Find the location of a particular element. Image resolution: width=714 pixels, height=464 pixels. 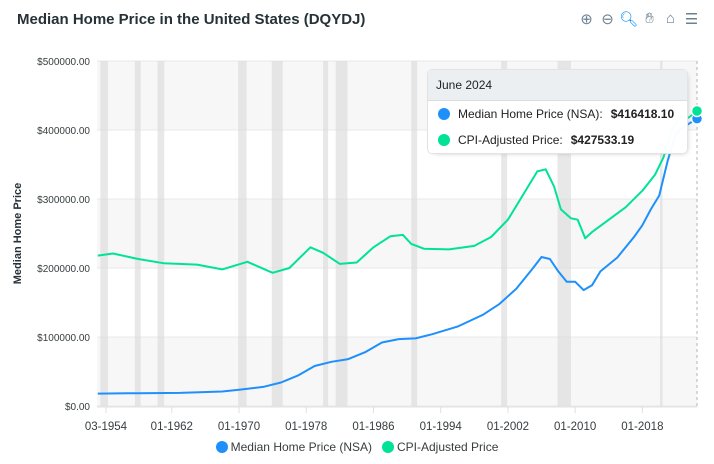

zoom-out-icon: ⊖ is located at coordinates (607, 19).